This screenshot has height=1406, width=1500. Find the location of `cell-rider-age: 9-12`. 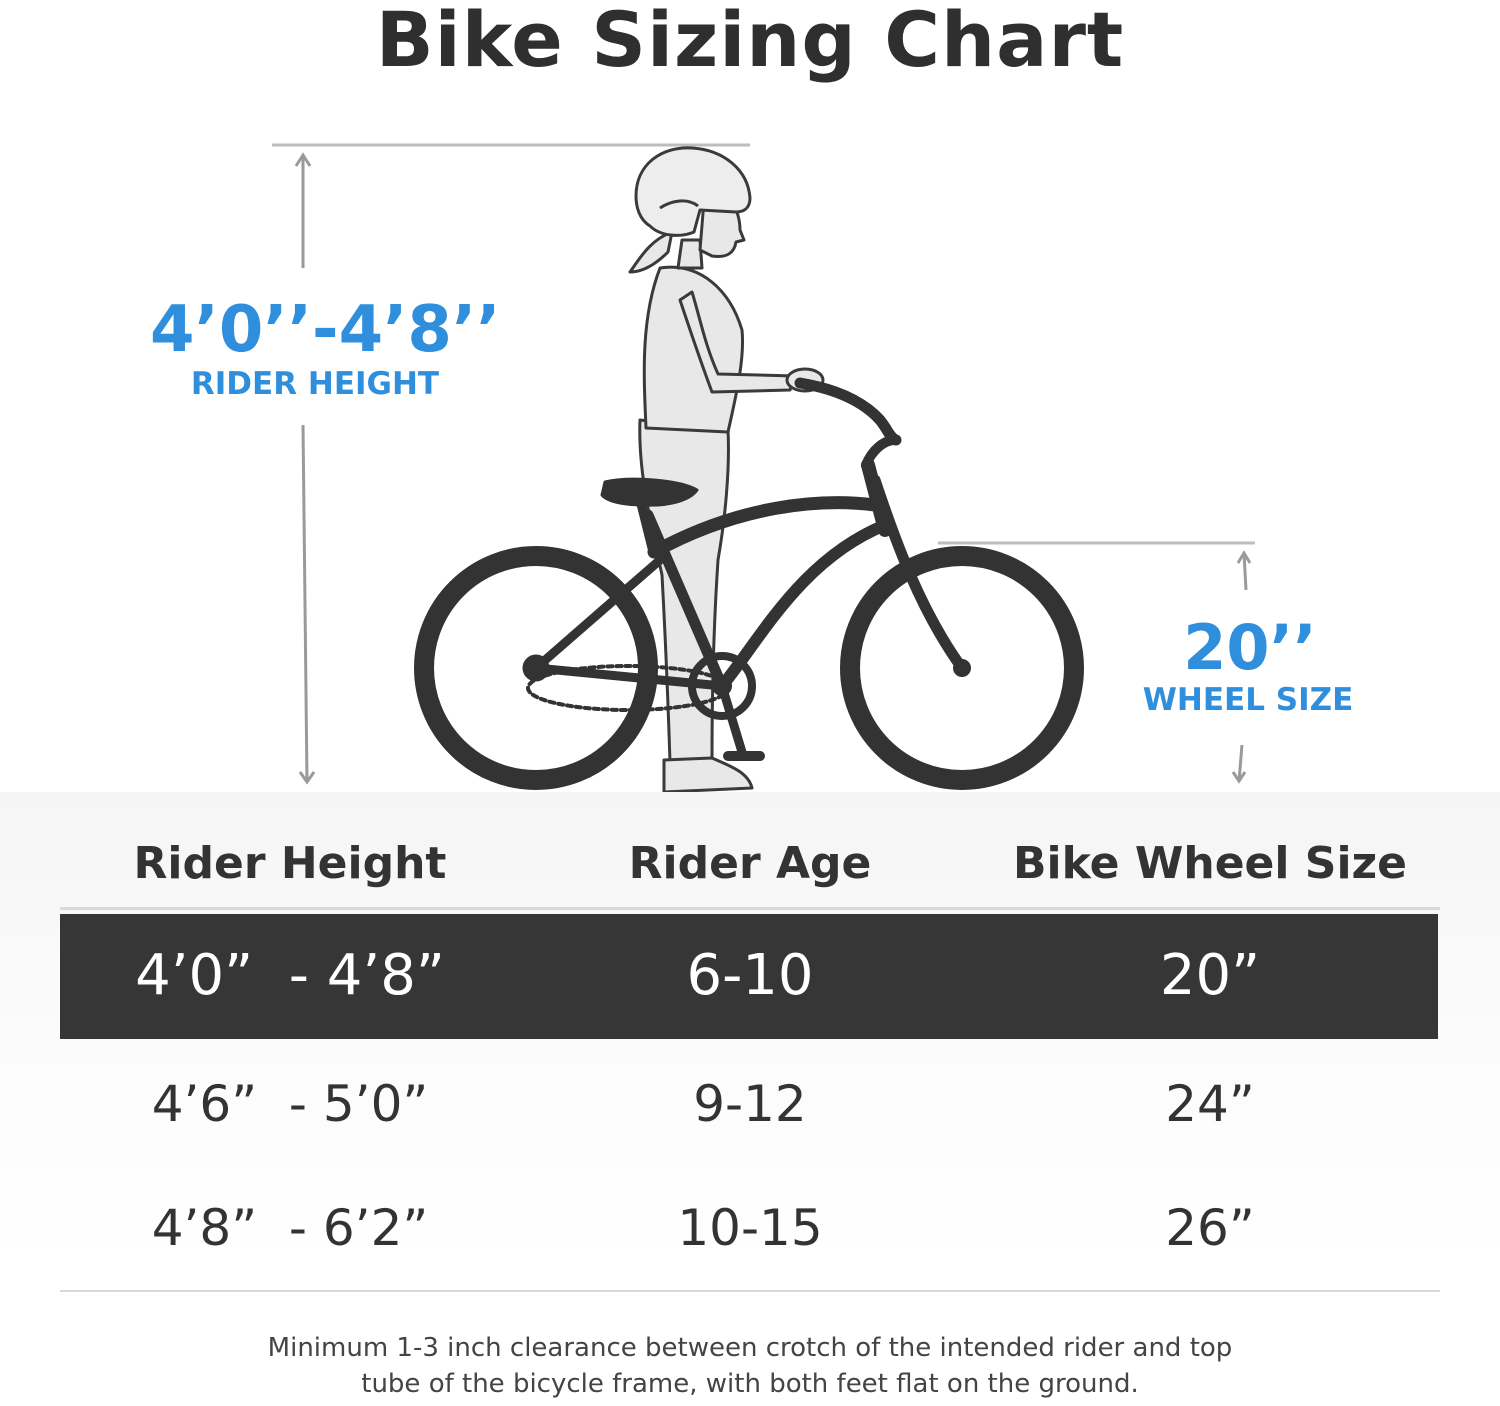

cell-rider-age: 9-12 is located at coordinates (750, 1104).